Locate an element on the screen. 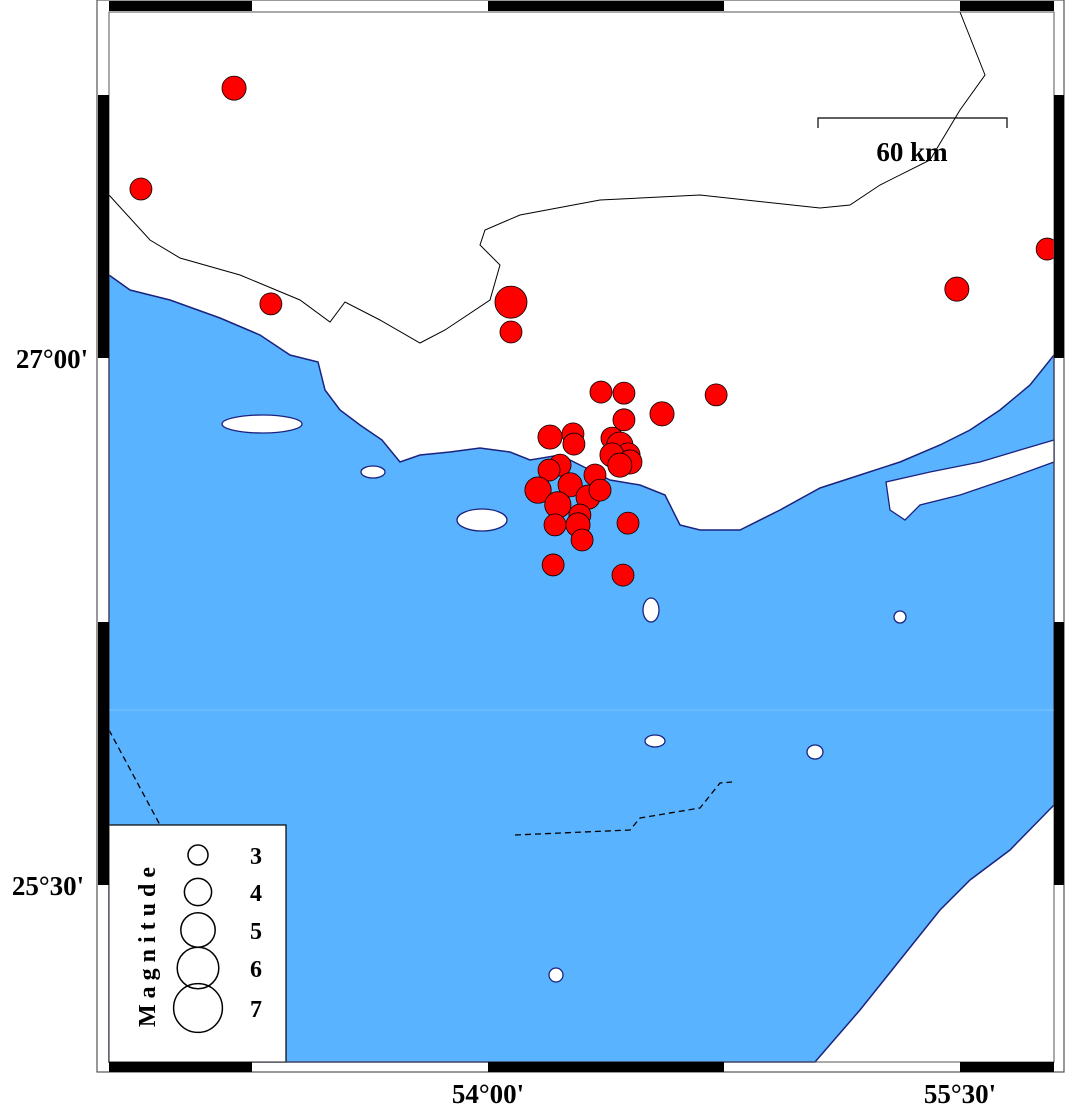  lon-label-55-30: 55°30' is located at coordinates (960, 1094).